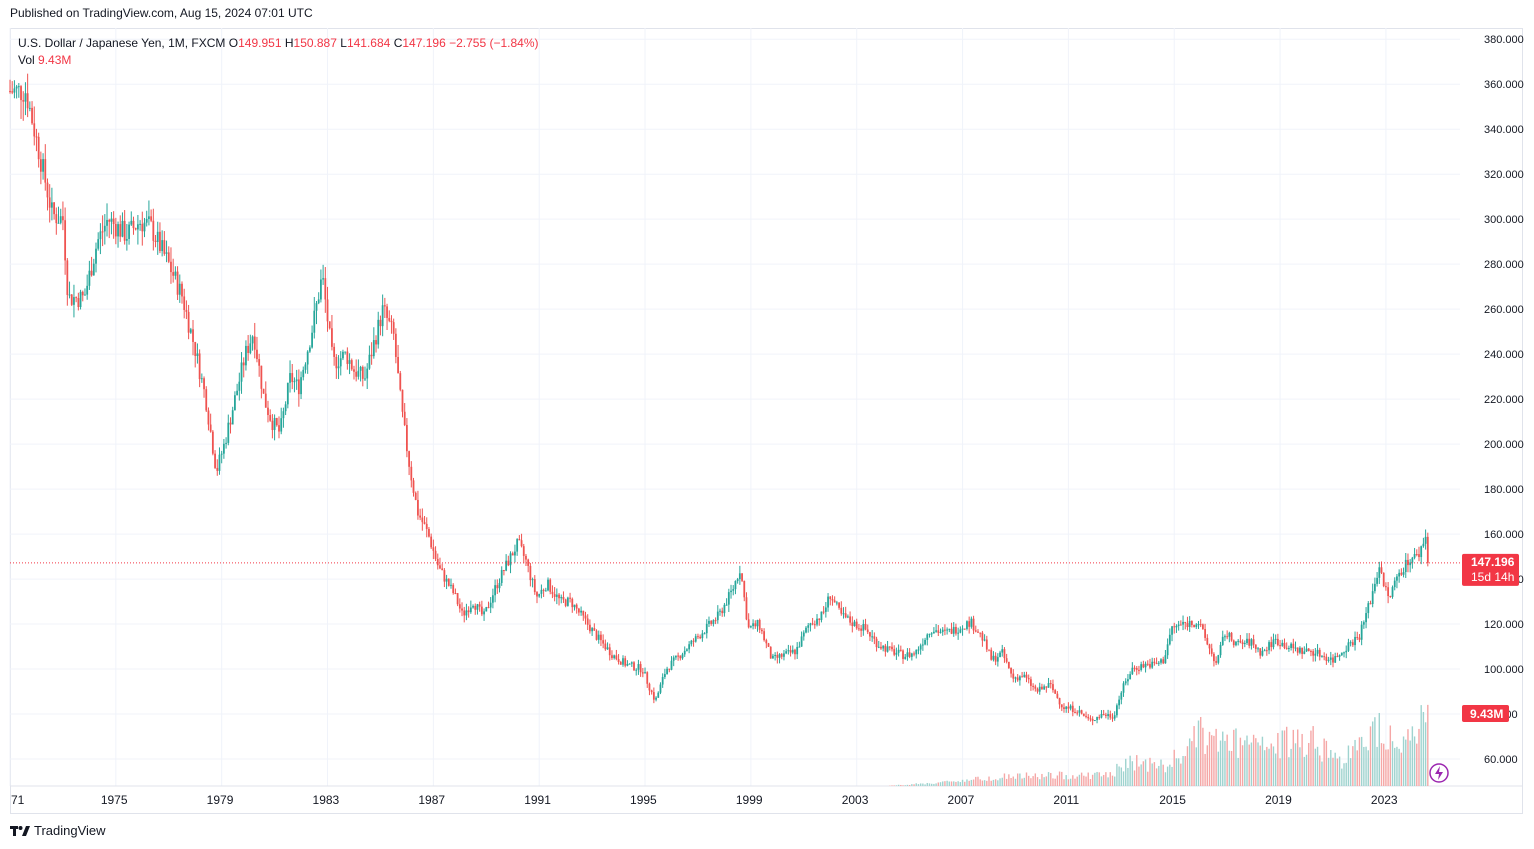 The width and height of the screenshot is (1534, 849). I want to click on lightning-icon, so click(1439, 773).